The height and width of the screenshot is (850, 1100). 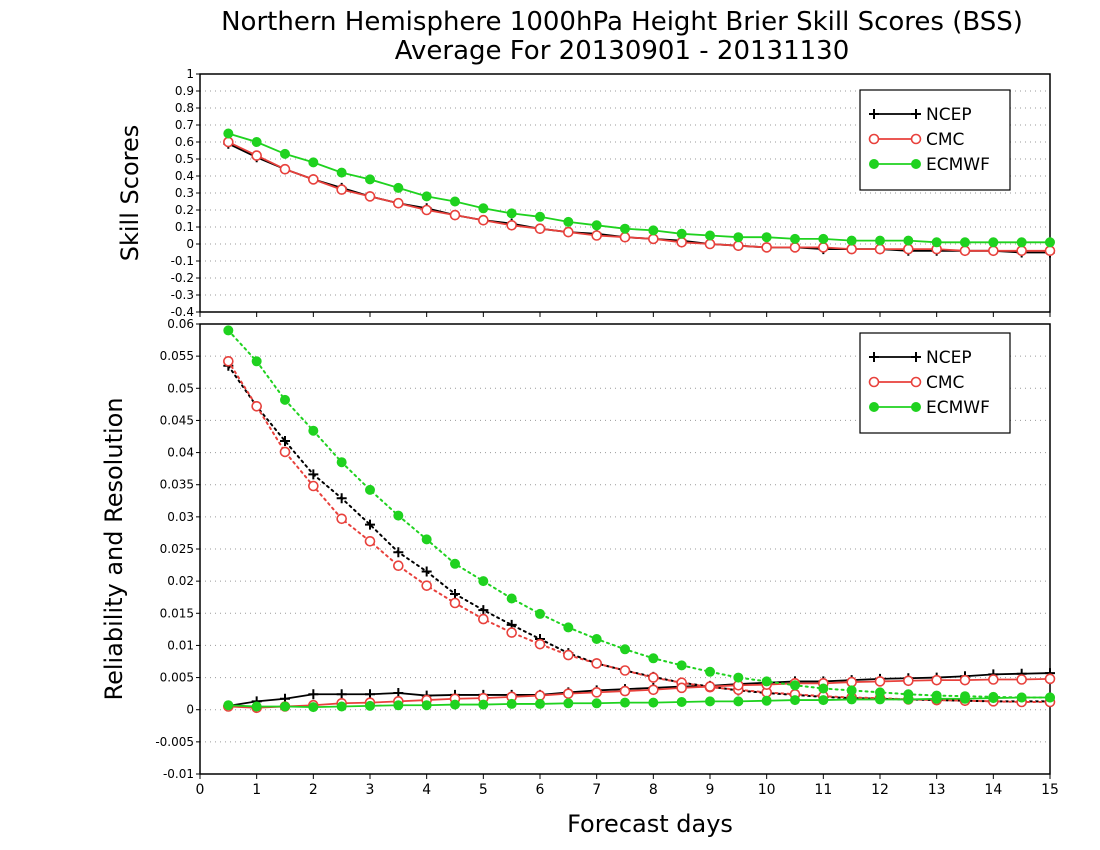 What do you see at coordinates (177, 485) in the screenshot?
I see `y-tick-label: 0.035` at bounding box center [177, 485].